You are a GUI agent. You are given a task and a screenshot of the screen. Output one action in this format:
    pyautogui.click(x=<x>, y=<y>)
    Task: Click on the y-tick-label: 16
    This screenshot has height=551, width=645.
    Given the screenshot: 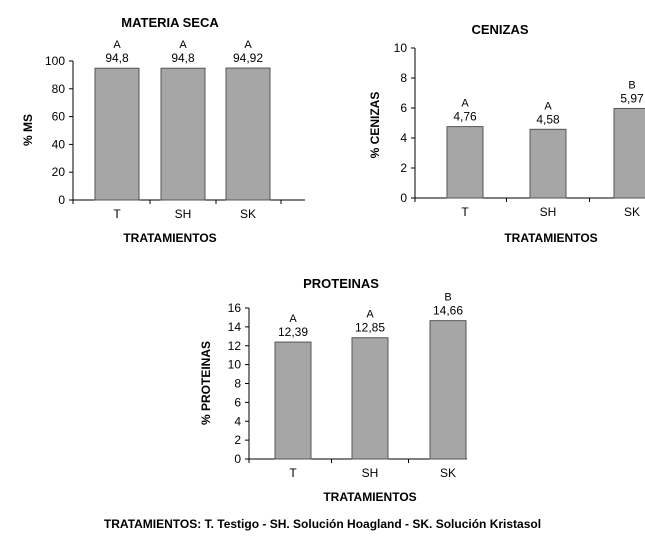 What is the action you would take?
    pyautogui.click(x=235, y=308)
    